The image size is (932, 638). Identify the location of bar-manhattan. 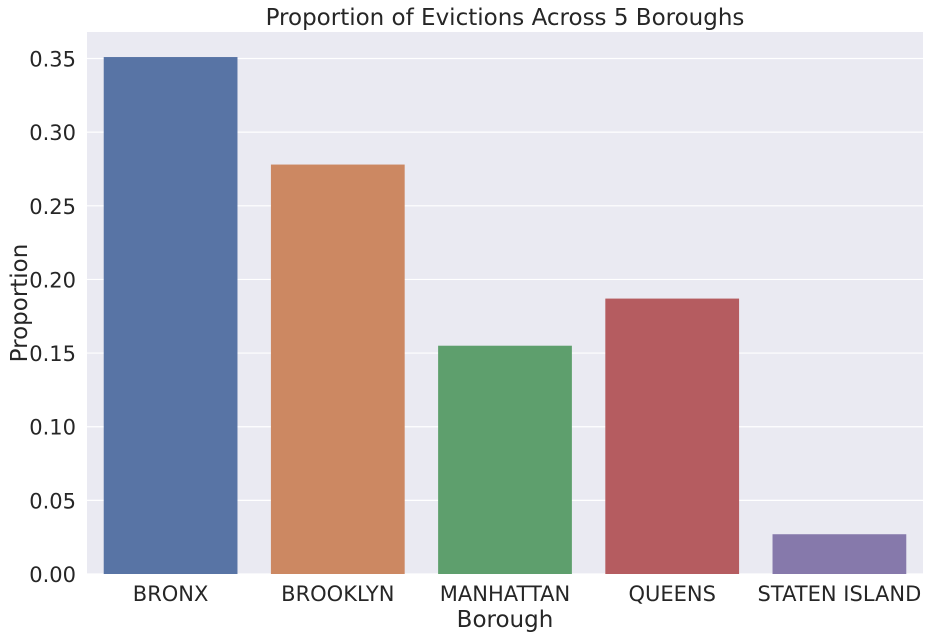
(505, 459).